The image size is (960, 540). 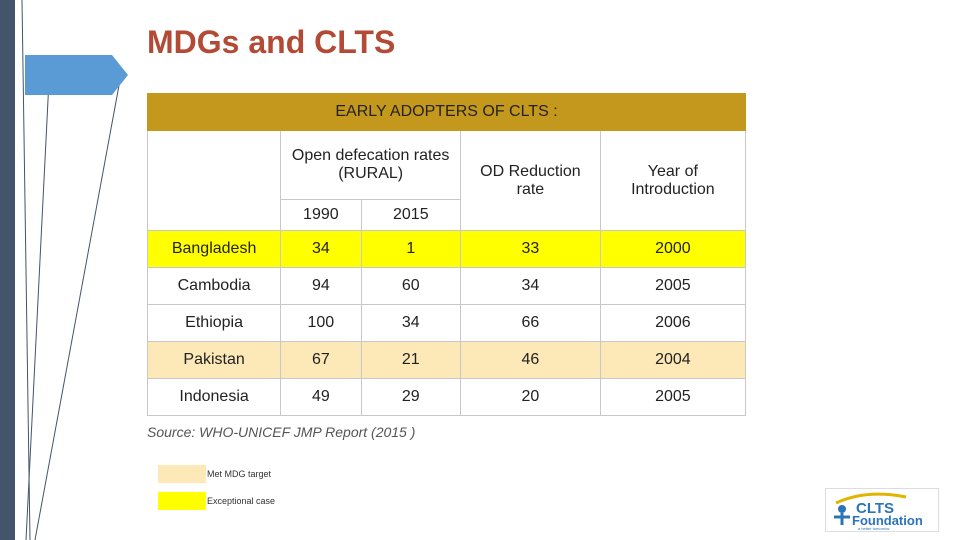 What do you see at coordinates (214, 323) in the screenshot?
I see `country-cell: Ethiopia` at bounding box center [214, 323].